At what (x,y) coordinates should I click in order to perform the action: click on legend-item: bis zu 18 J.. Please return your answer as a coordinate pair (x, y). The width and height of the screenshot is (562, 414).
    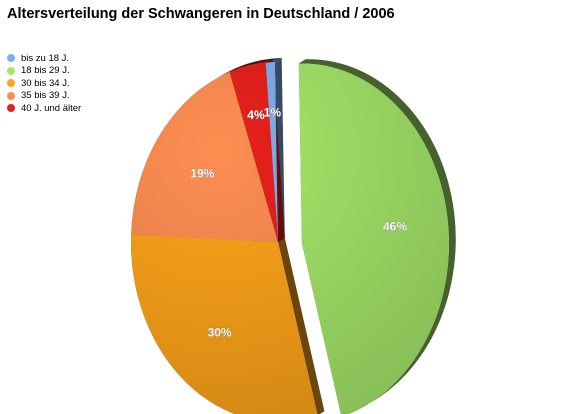
    Looking at the image, I should click on (44, 58).